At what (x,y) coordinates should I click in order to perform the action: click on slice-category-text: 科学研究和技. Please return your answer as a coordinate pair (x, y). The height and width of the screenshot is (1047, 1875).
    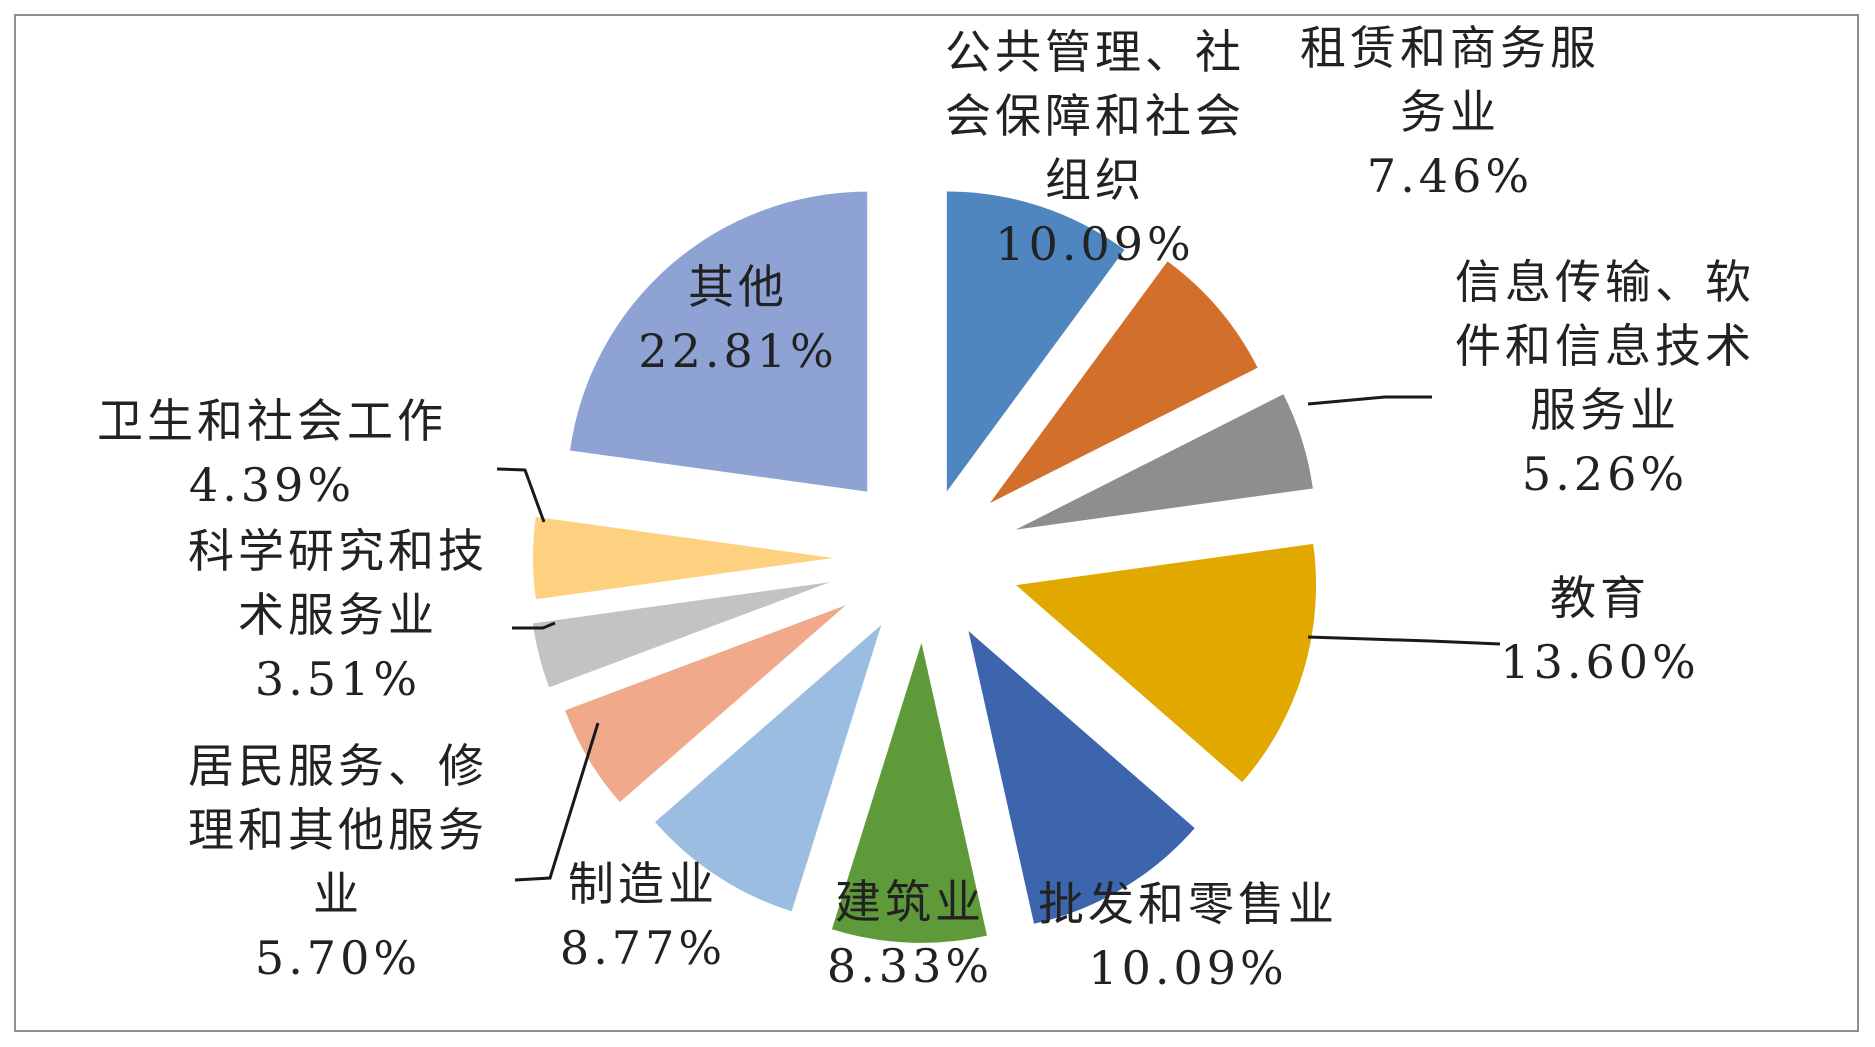
    Looking at the image, I should click on (338, 551).